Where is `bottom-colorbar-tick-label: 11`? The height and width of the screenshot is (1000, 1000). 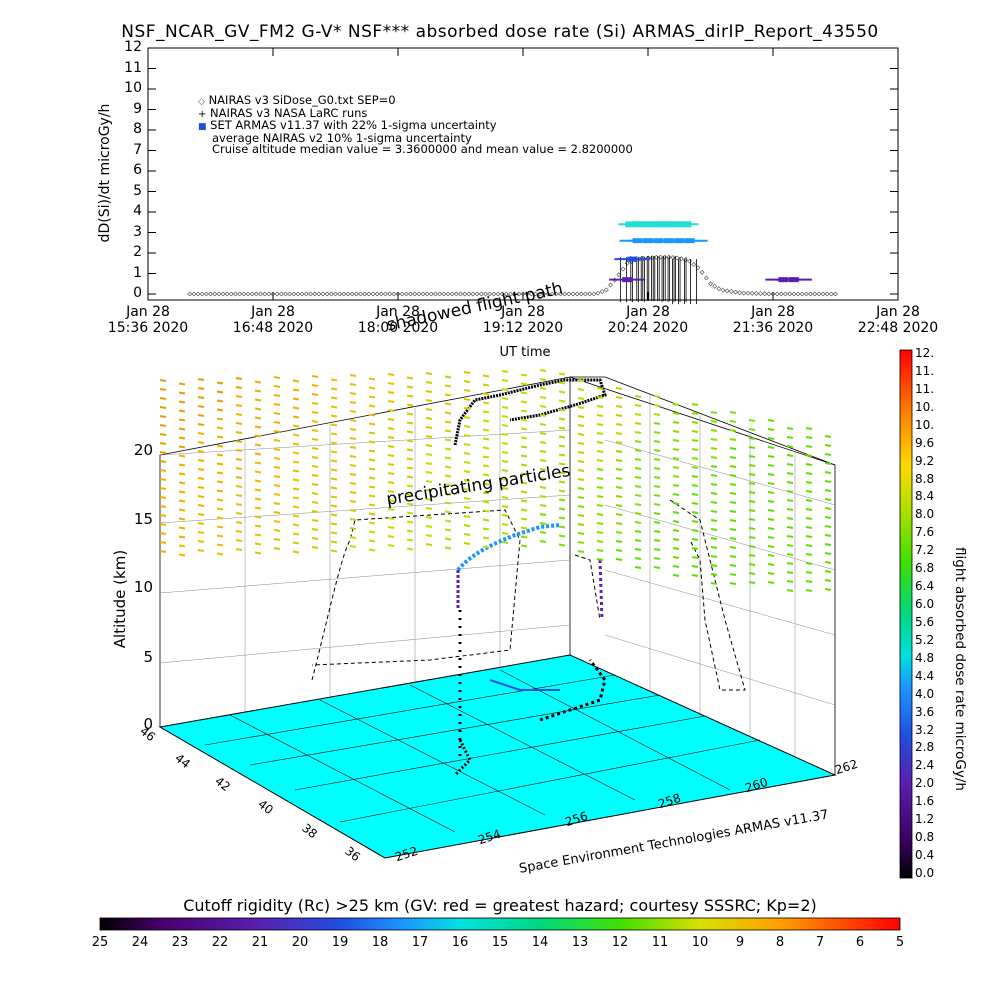
bottom-colorbar-tick-label: 11 is located at coordinates (660, 942).